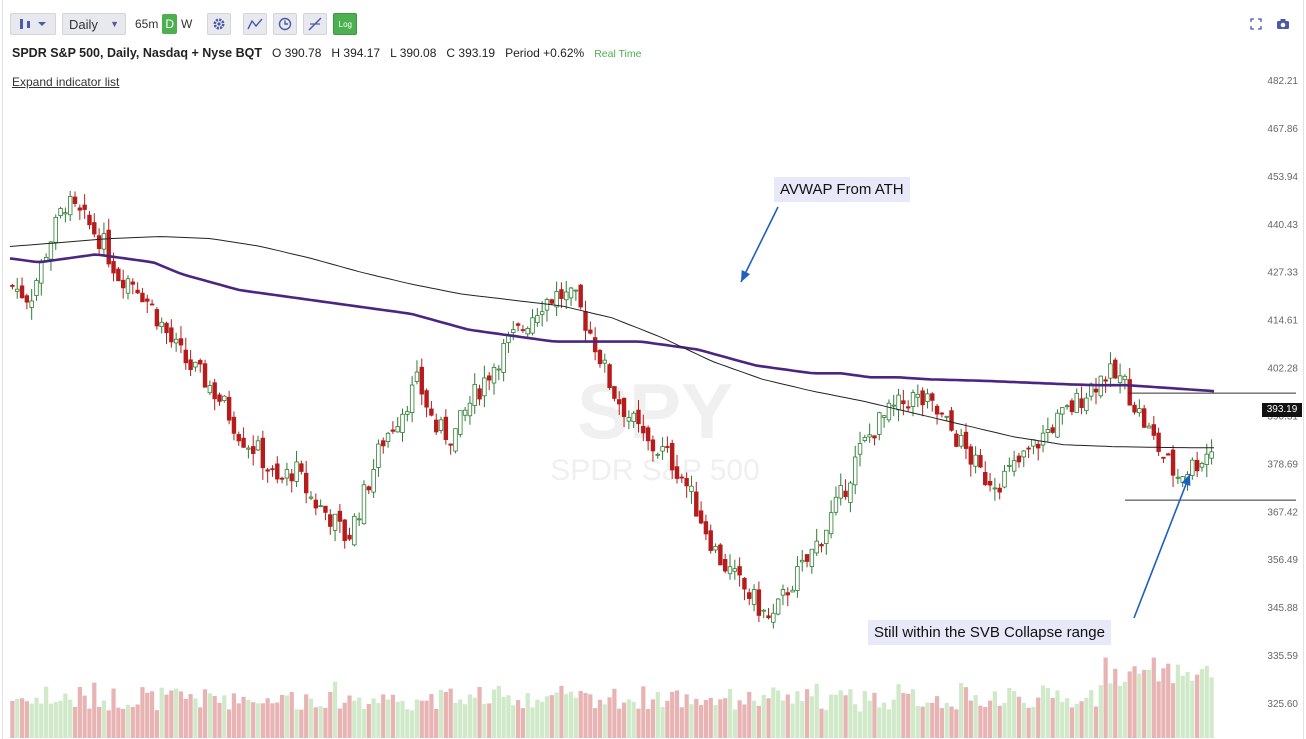  Describe the element at coordinates (522, 53) in the screenshot. I see `period-label: Period` at that location.